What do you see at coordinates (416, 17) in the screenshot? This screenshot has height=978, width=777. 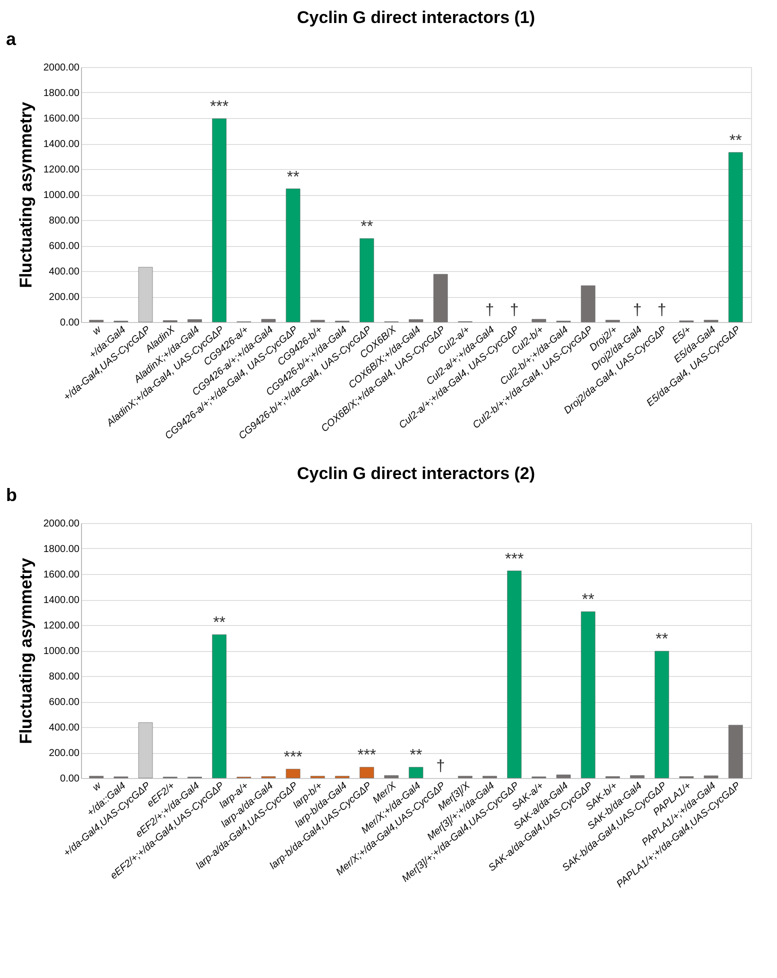 I see `chart-title: Cyclin G direct interactors (1)` at bounding box center [416, 17].